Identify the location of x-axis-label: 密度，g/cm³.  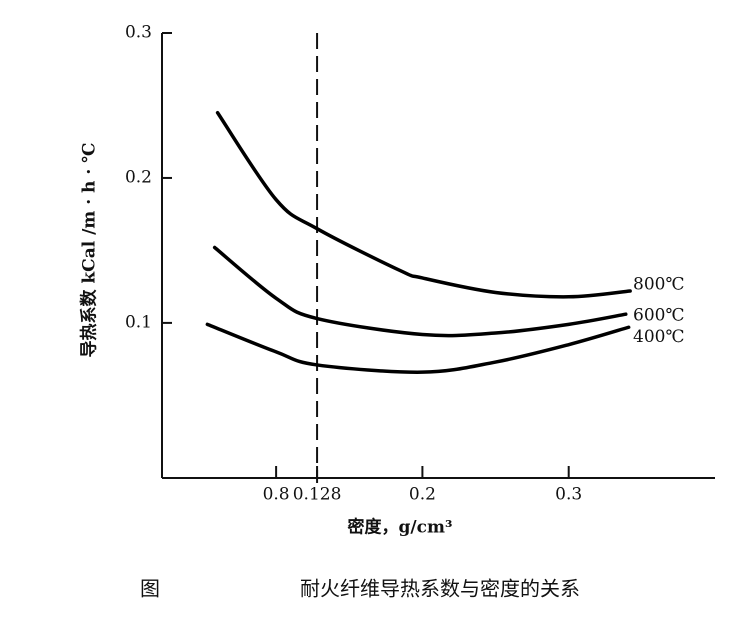
(400, 527).